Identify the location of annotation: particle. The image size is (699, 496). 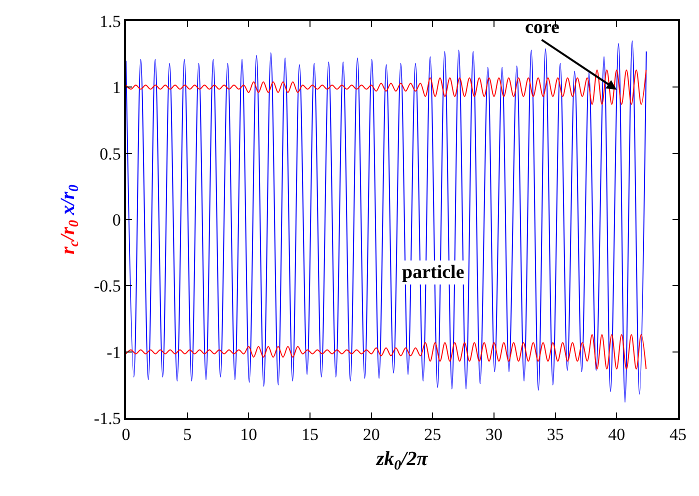
(433, 272).